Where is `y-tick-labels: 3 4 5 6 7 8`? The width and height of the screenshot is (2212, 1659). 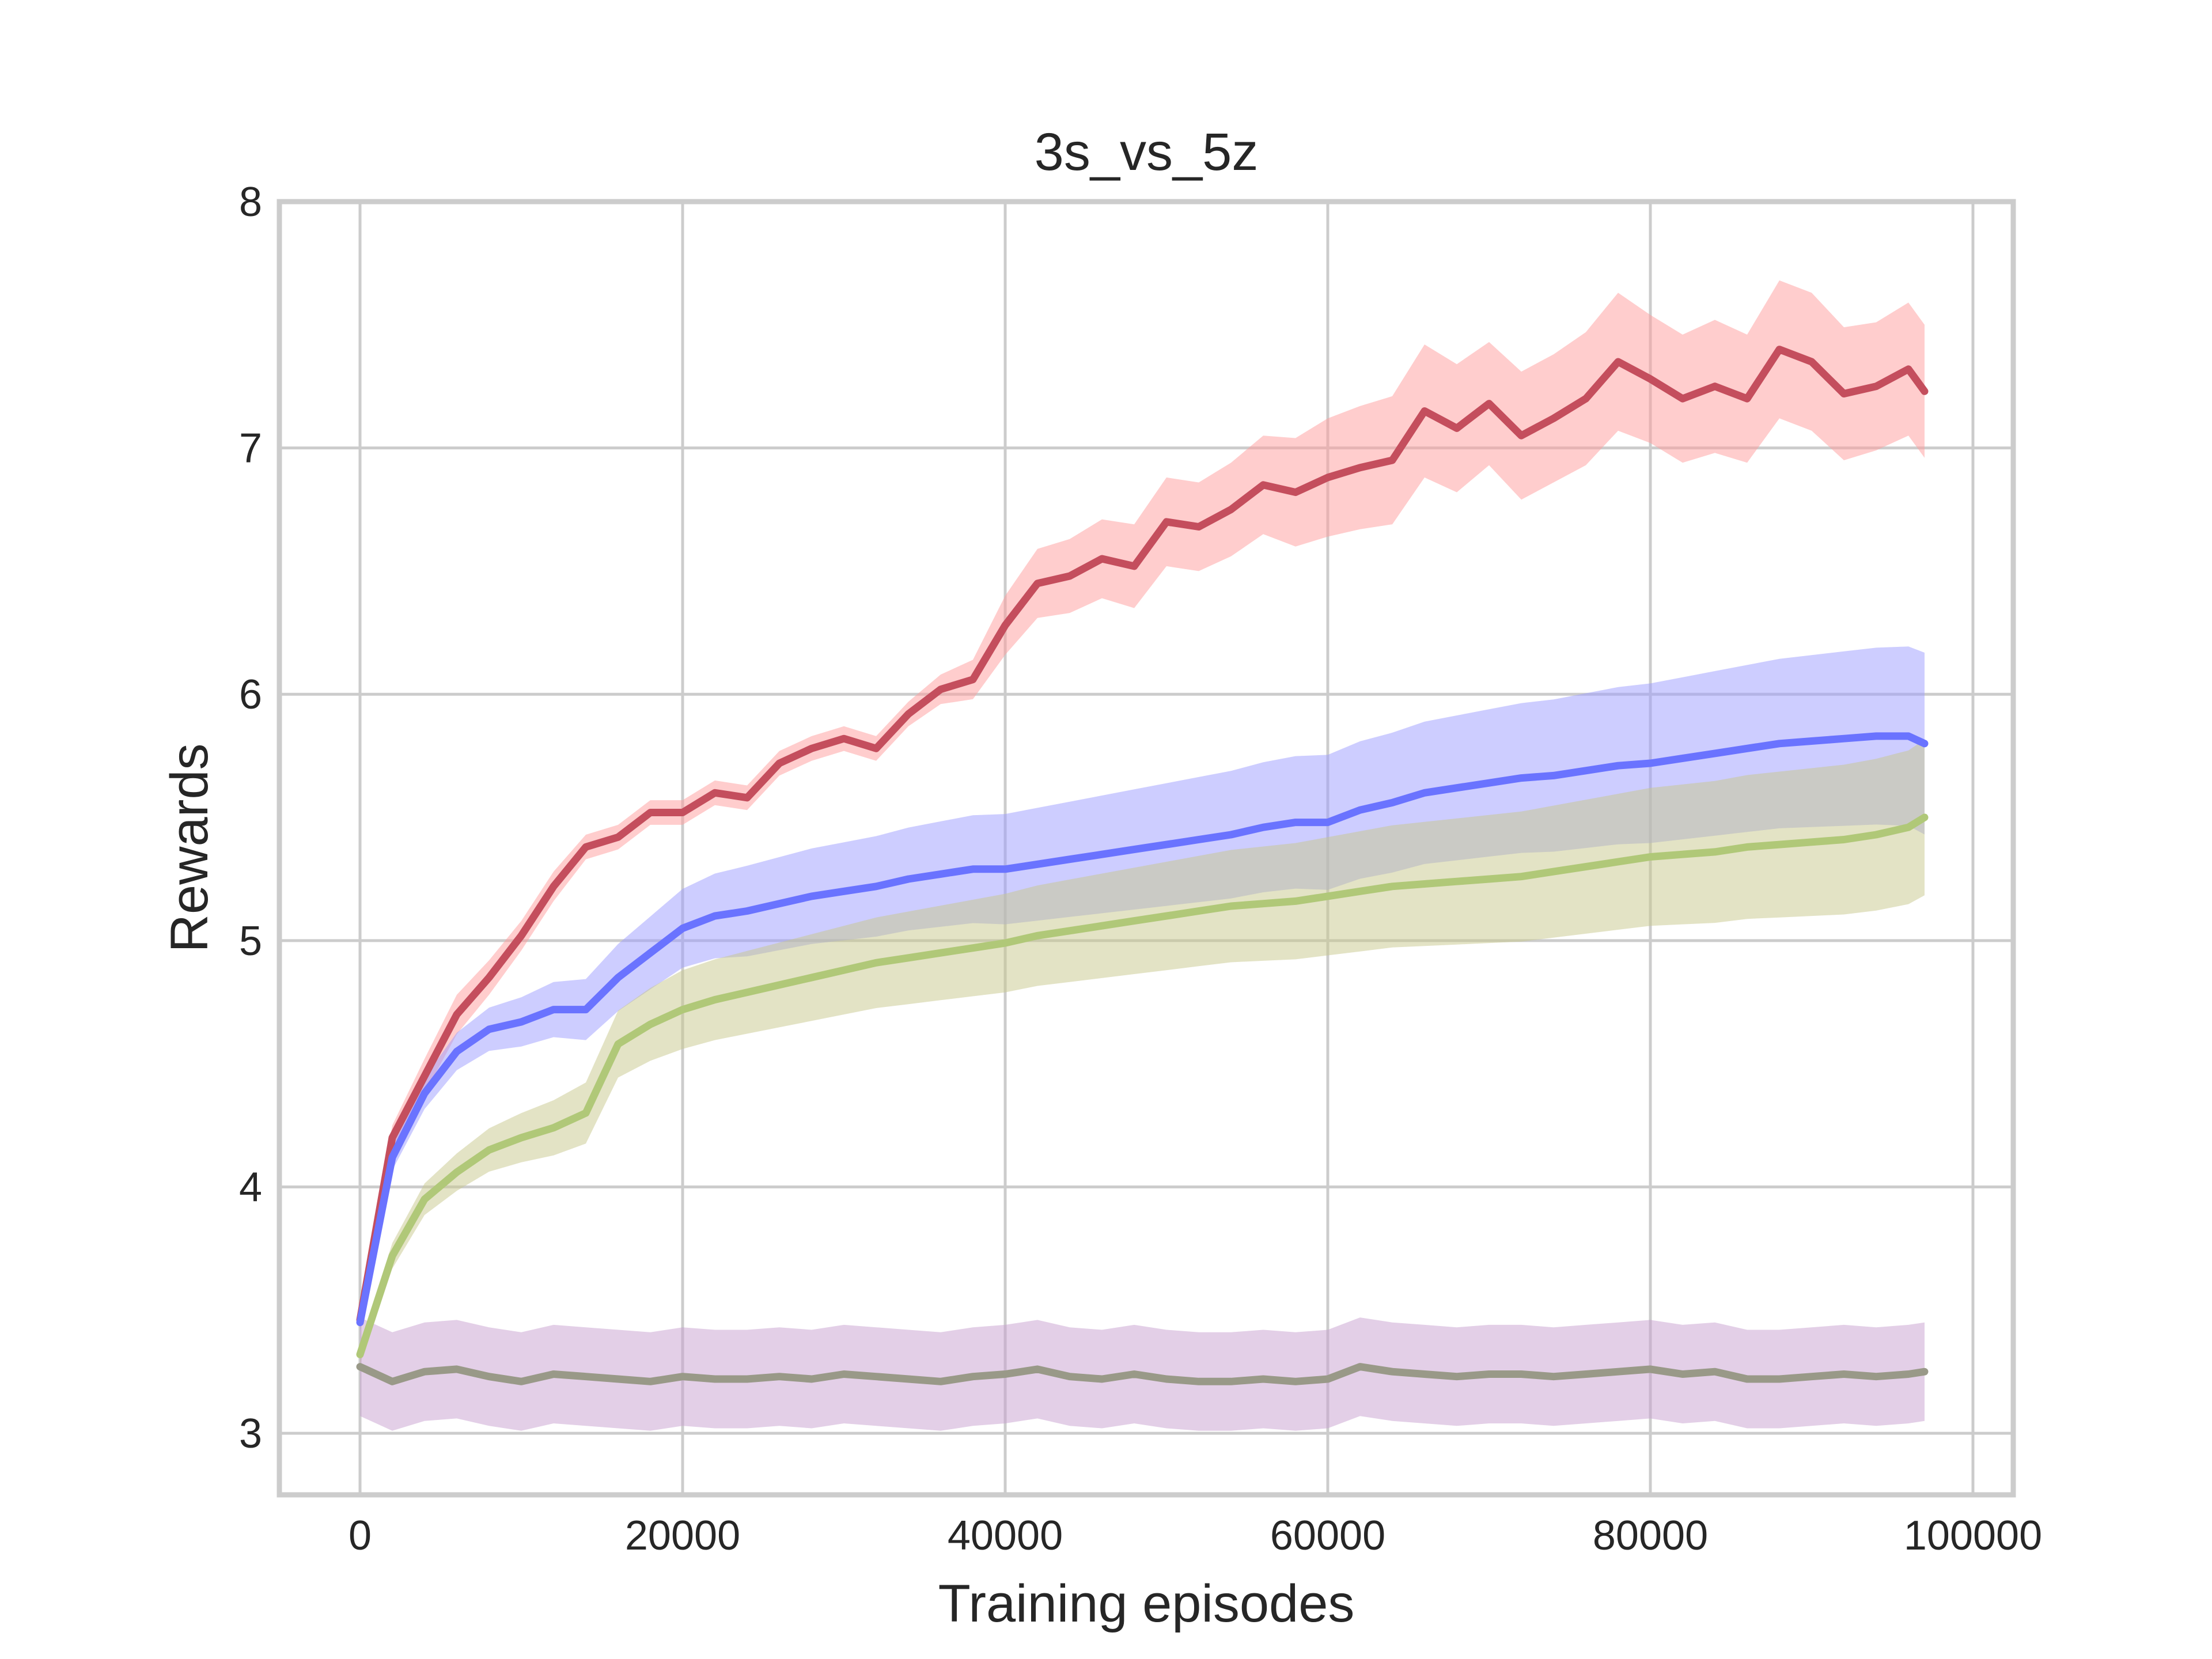 y-tick-labels: 3 4 5 6 7 8 is located at coordinates (250, 818).